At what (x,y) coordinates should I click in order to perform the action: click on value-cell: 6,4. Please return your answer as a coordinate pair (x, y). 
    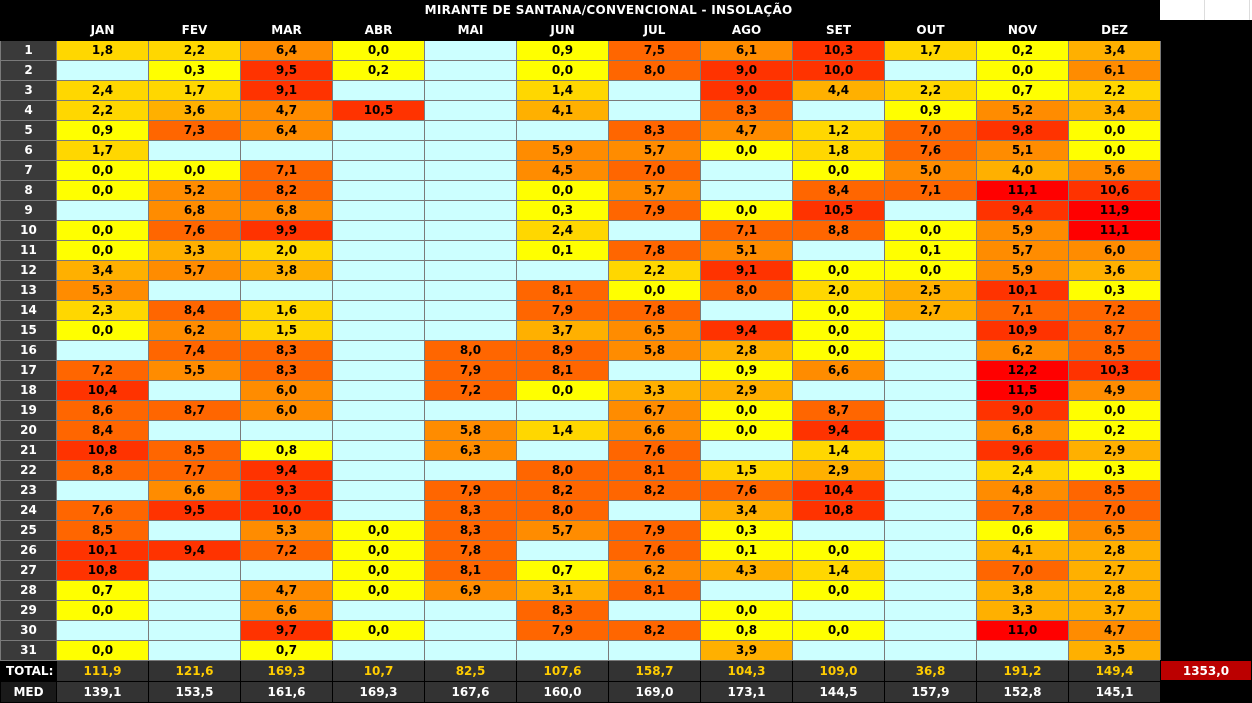
    Looking at the image, I should click on (286, 130).